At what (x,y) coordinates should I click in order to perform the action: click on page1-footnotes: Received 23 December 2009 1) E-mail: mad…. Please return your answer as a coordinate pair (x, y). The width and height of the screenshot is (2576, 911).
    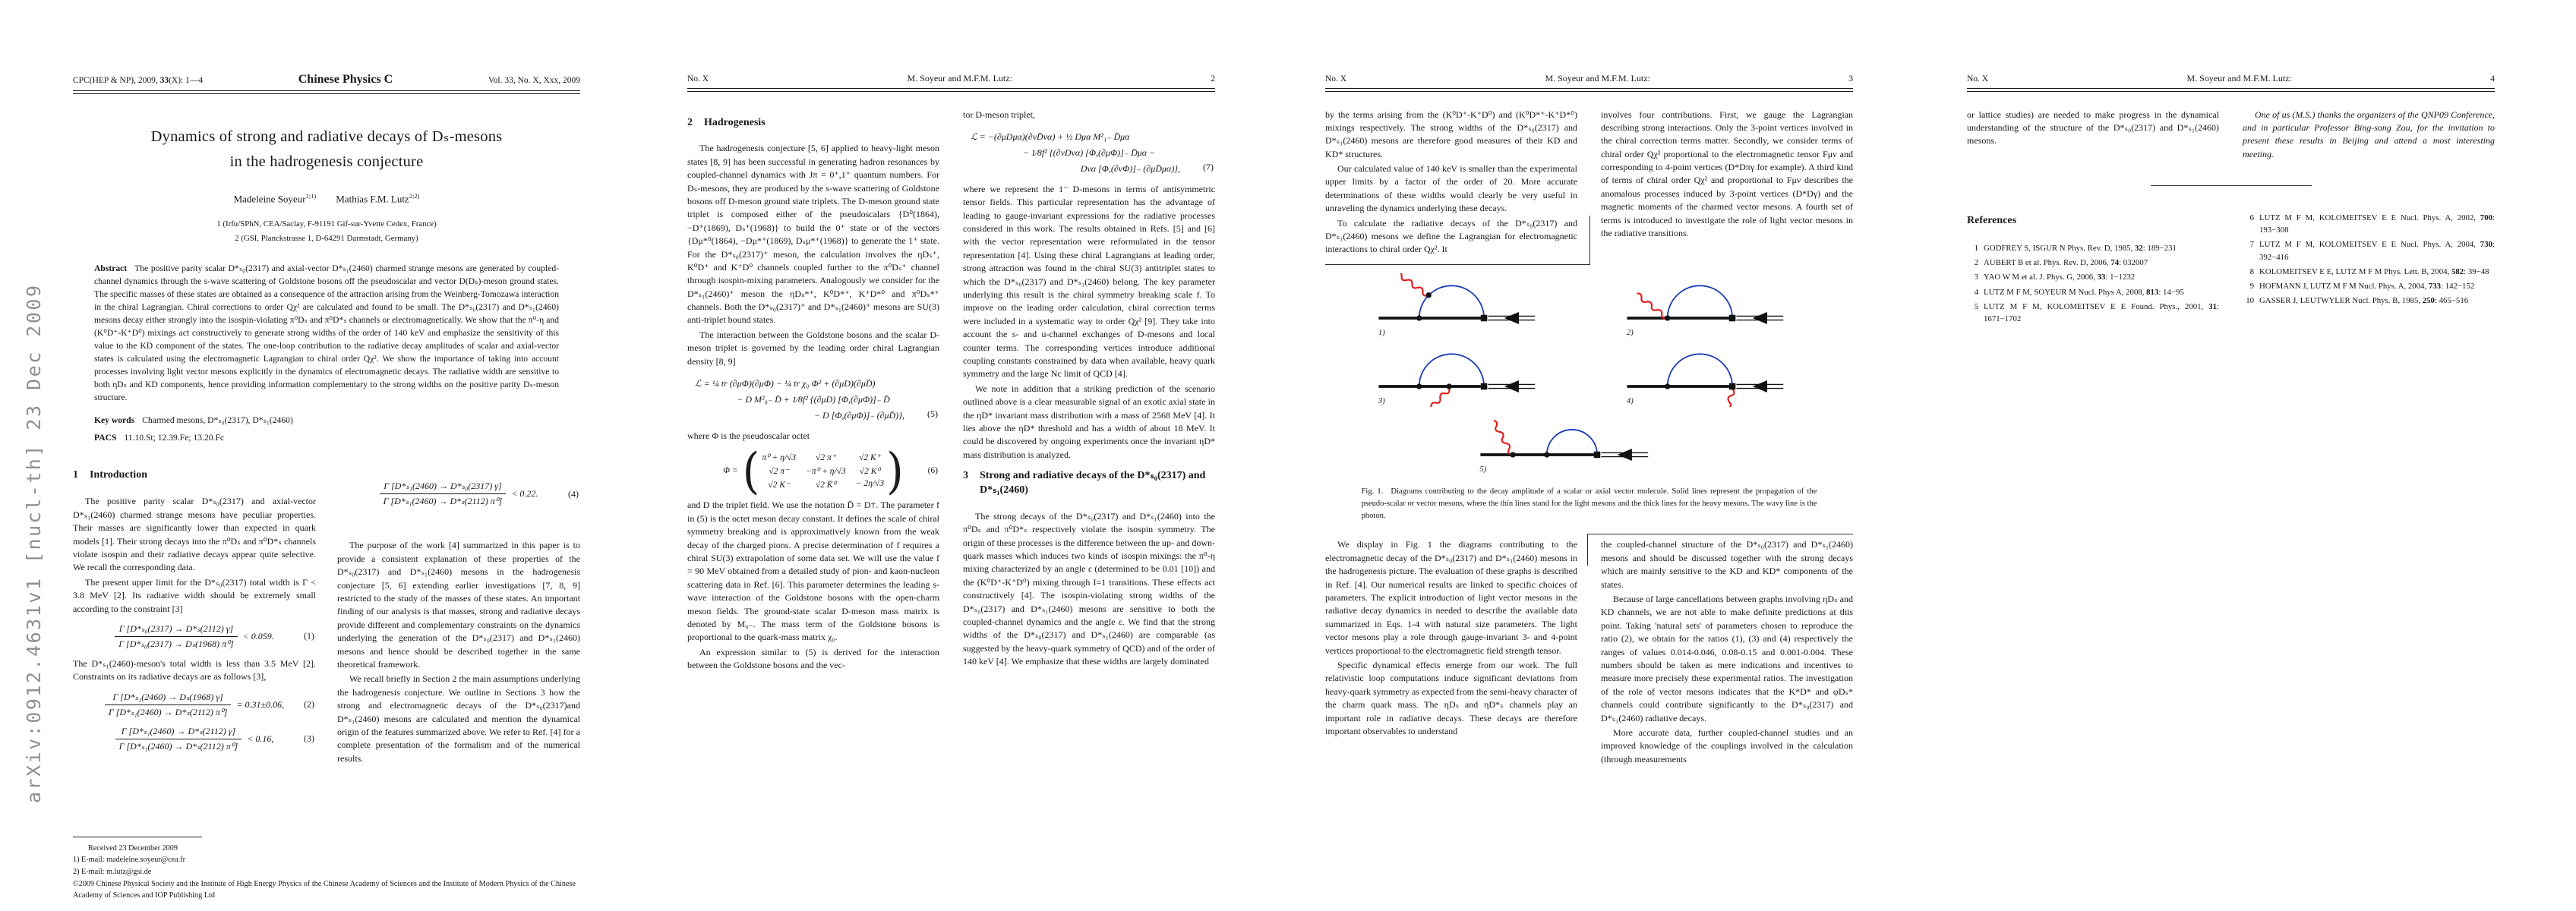
    Looking at the image, I should click on (326, 869).